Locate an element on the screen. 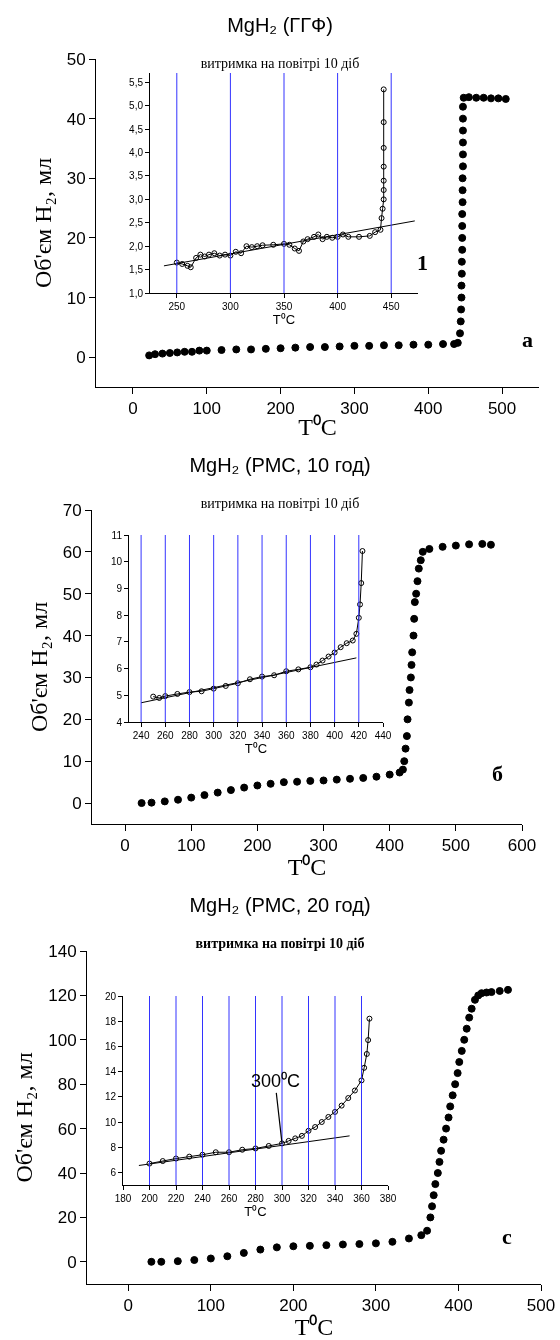  y-tick-label: 120 is located at coordinates (62, 996).